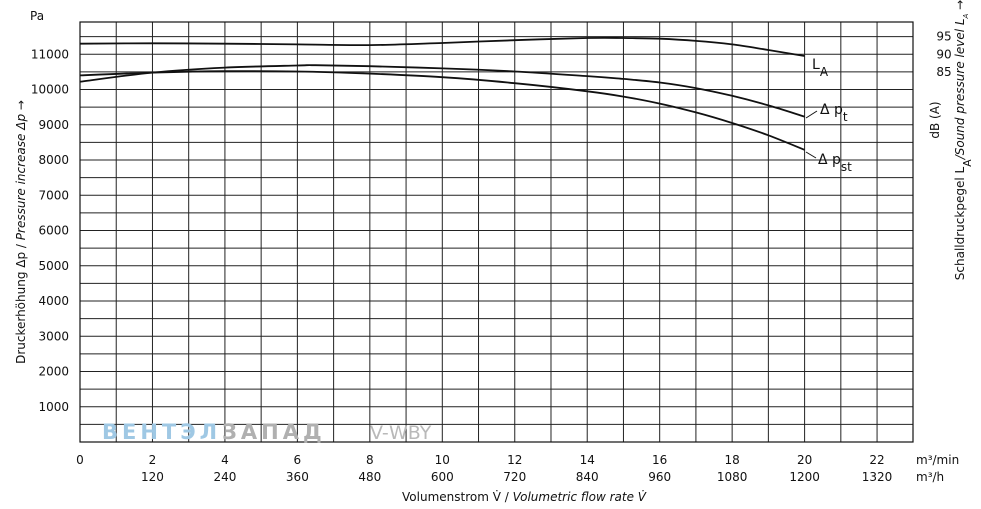 The height and width of the screenshot is (509, 981). I want to click on curve-pt-label-sub: t, so click(845, 117).